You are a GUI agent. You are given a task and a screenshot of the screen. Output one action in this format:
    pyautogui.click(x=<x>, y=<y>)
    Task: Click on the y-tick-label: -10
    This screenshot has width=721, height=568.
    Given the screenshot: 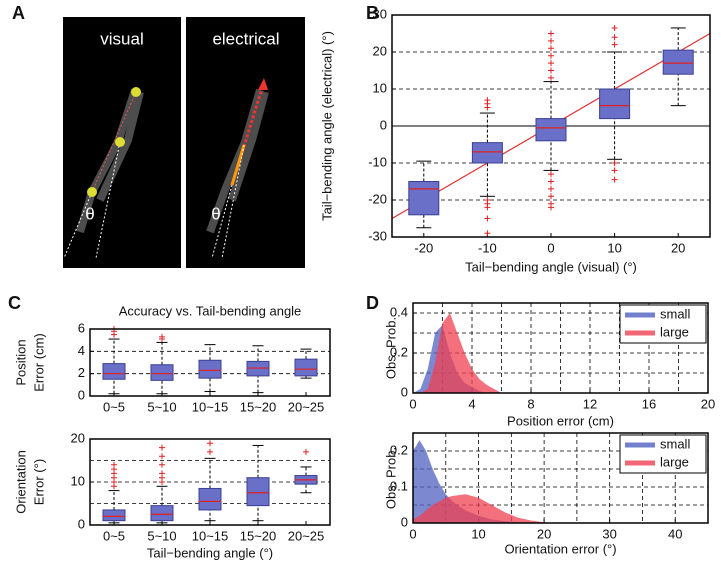 What is the action you would take?
    pyautogui.click(x=377, y=161)
    